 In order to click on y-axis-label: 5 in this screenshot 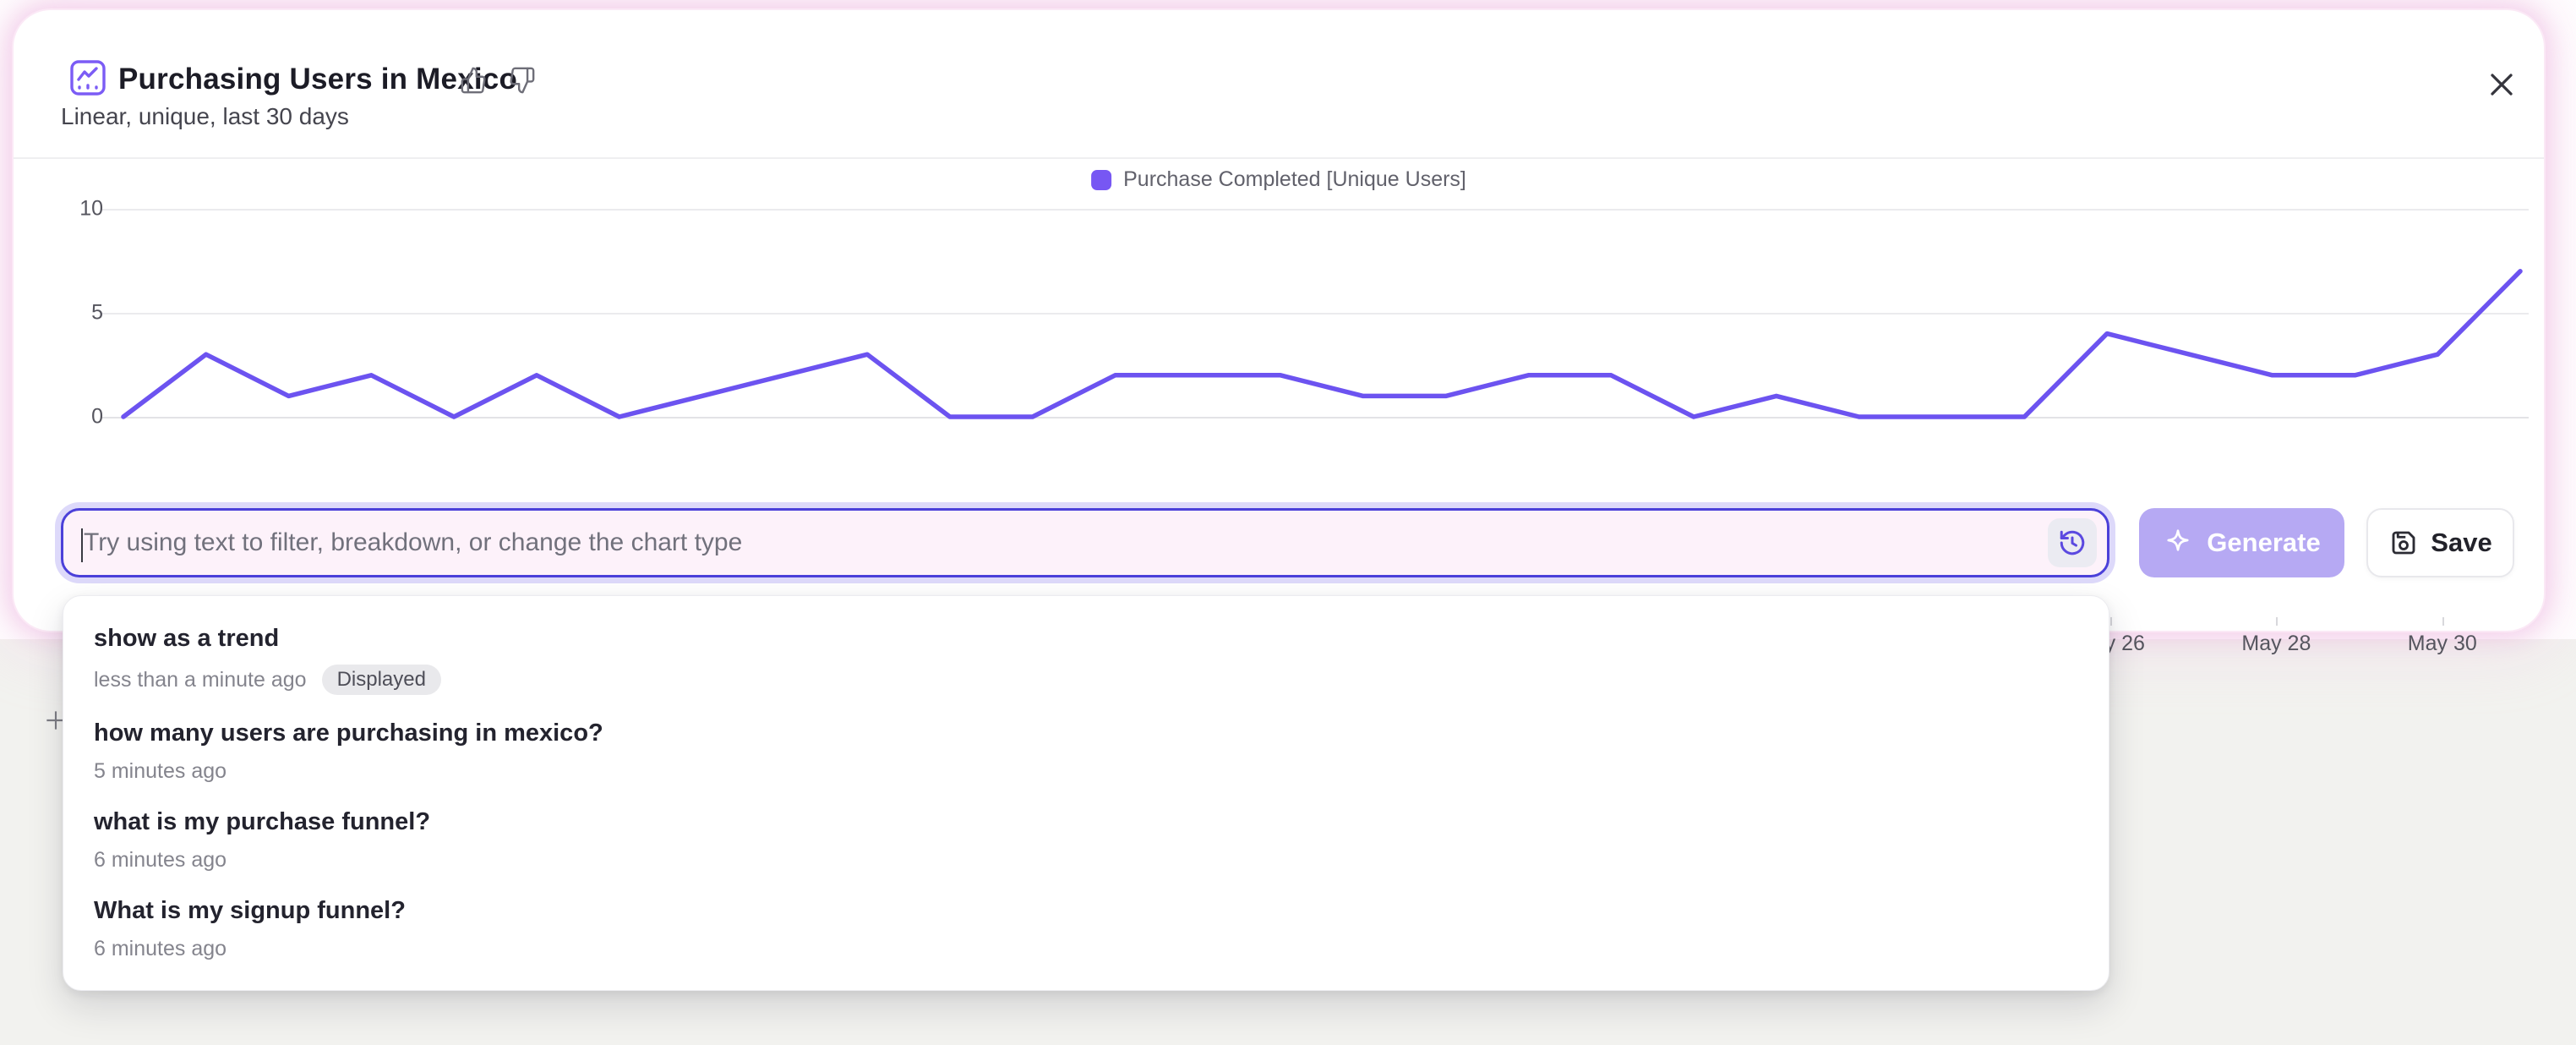, I will do `click(97, 312)`.